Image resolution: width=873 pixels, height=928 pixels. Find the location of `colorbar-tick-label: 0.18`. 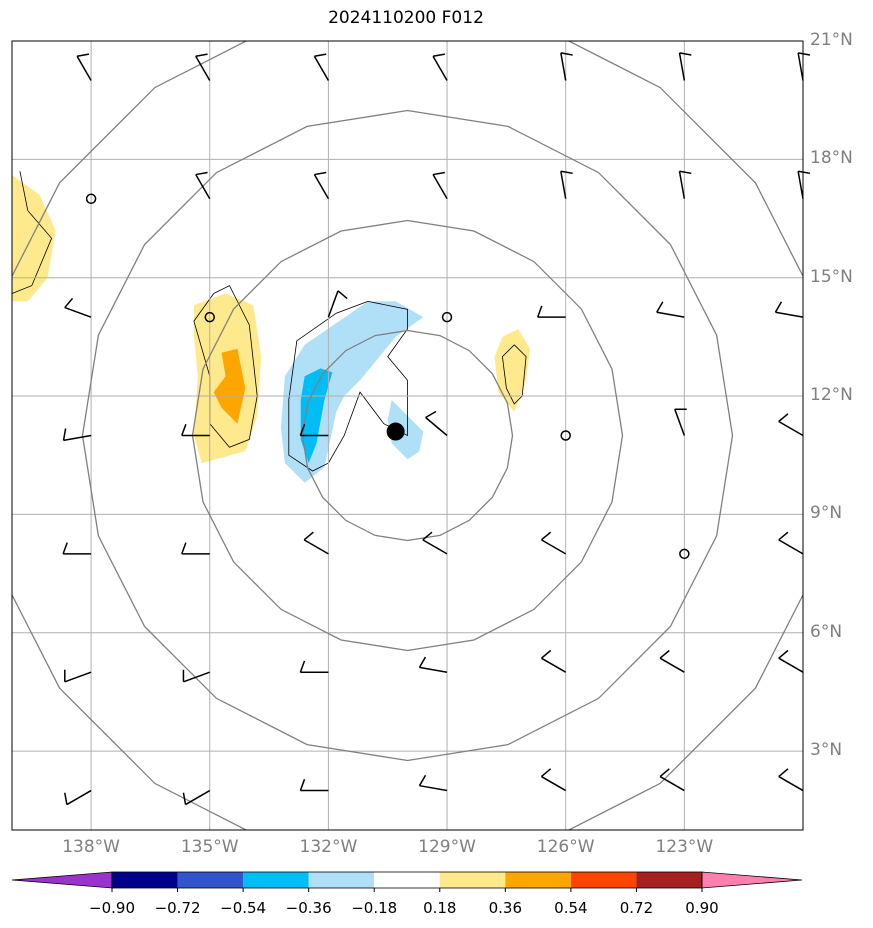

colorbar-tick-label: 0.18 is located at coordinates (440, 908).